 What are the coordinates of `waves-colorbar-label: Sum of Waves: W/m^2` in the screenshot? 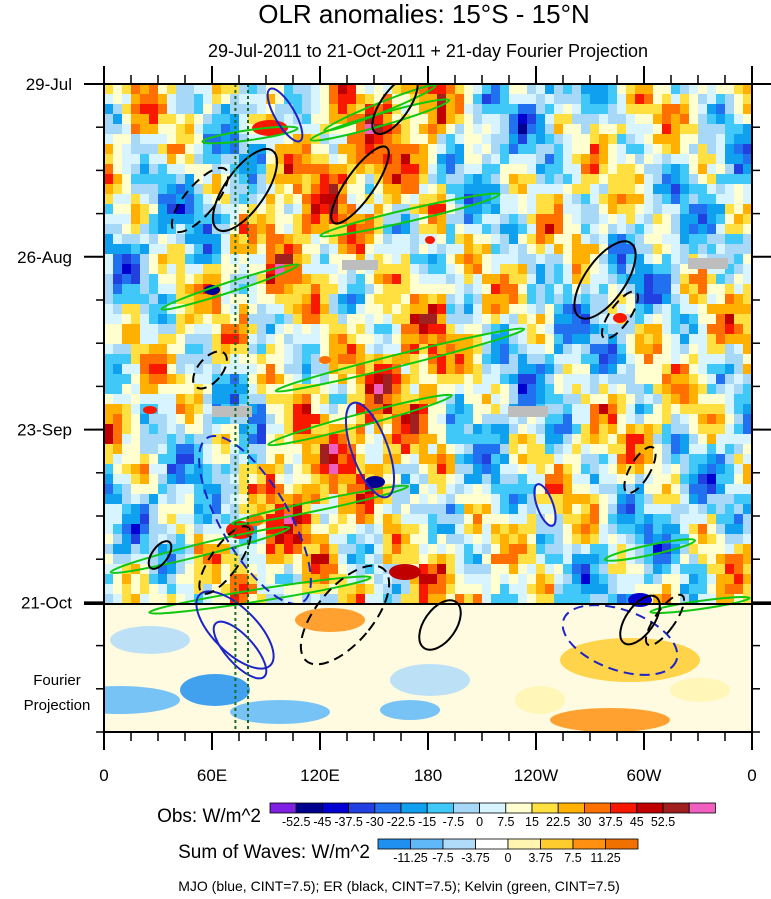 It's located at (274, 852).